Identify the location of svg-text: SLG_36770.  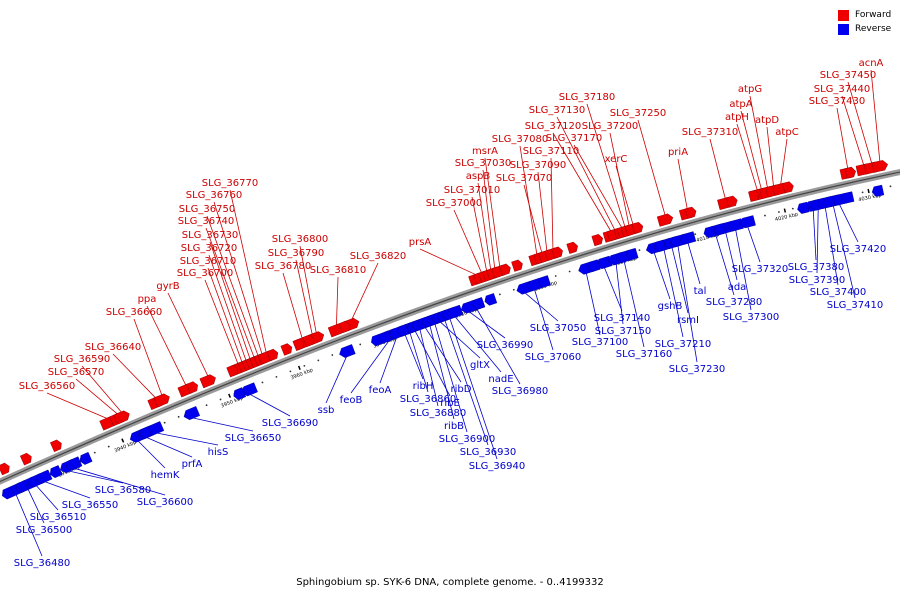
(230, 183).